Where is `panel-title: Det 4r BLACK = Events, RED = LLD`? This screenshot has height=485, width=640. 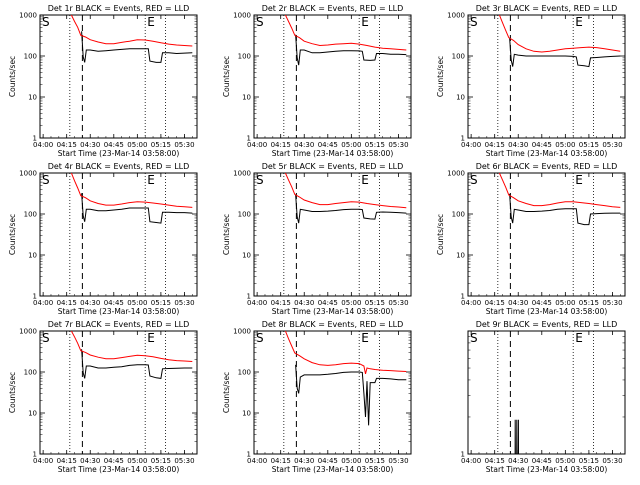
panel-title: Det 4r BLACK = Events, RED = LLD is located at coordinates (119, 166).